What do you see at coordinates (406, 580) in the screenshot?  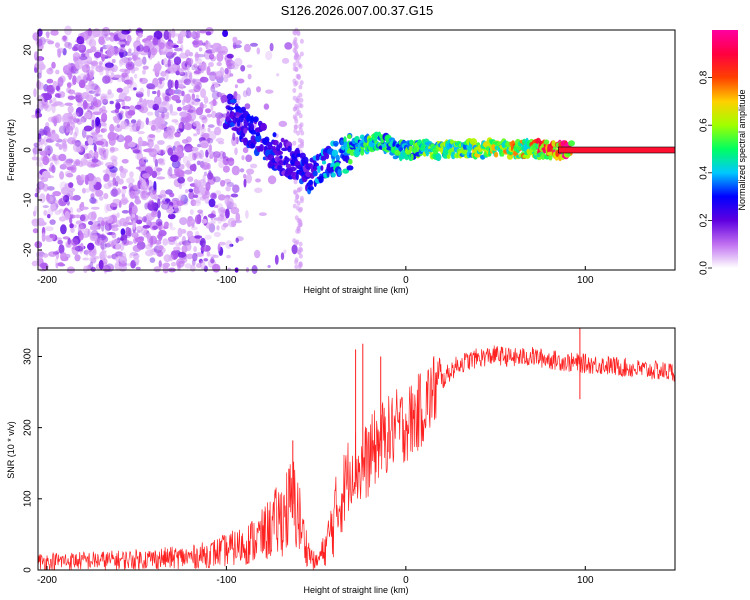 I see `bottom-x-tick-label: 0` at bounding box center [406, 580].